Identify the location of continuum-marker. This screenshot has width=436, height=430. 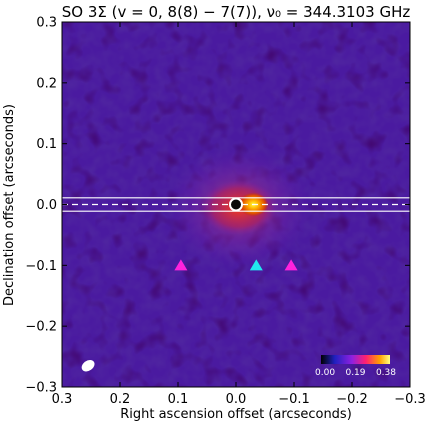
(236, 204).